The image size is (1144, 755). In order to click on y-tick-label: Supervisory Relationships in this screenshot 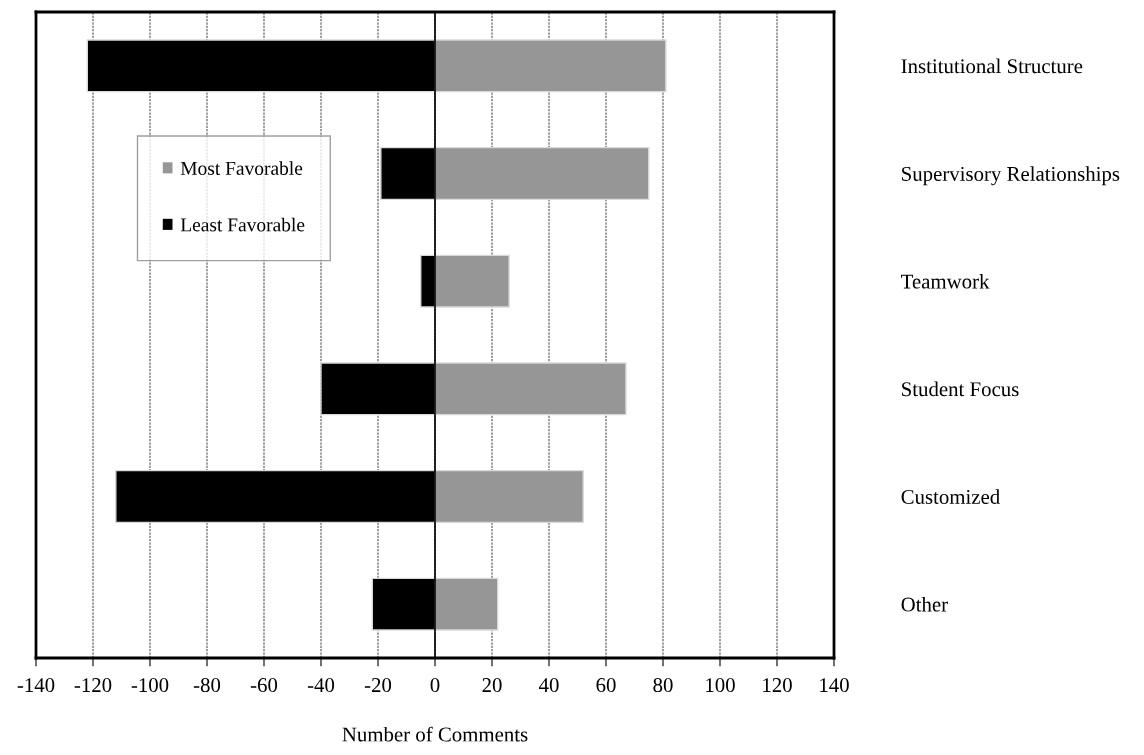, I will do `click(1011, 176)`.